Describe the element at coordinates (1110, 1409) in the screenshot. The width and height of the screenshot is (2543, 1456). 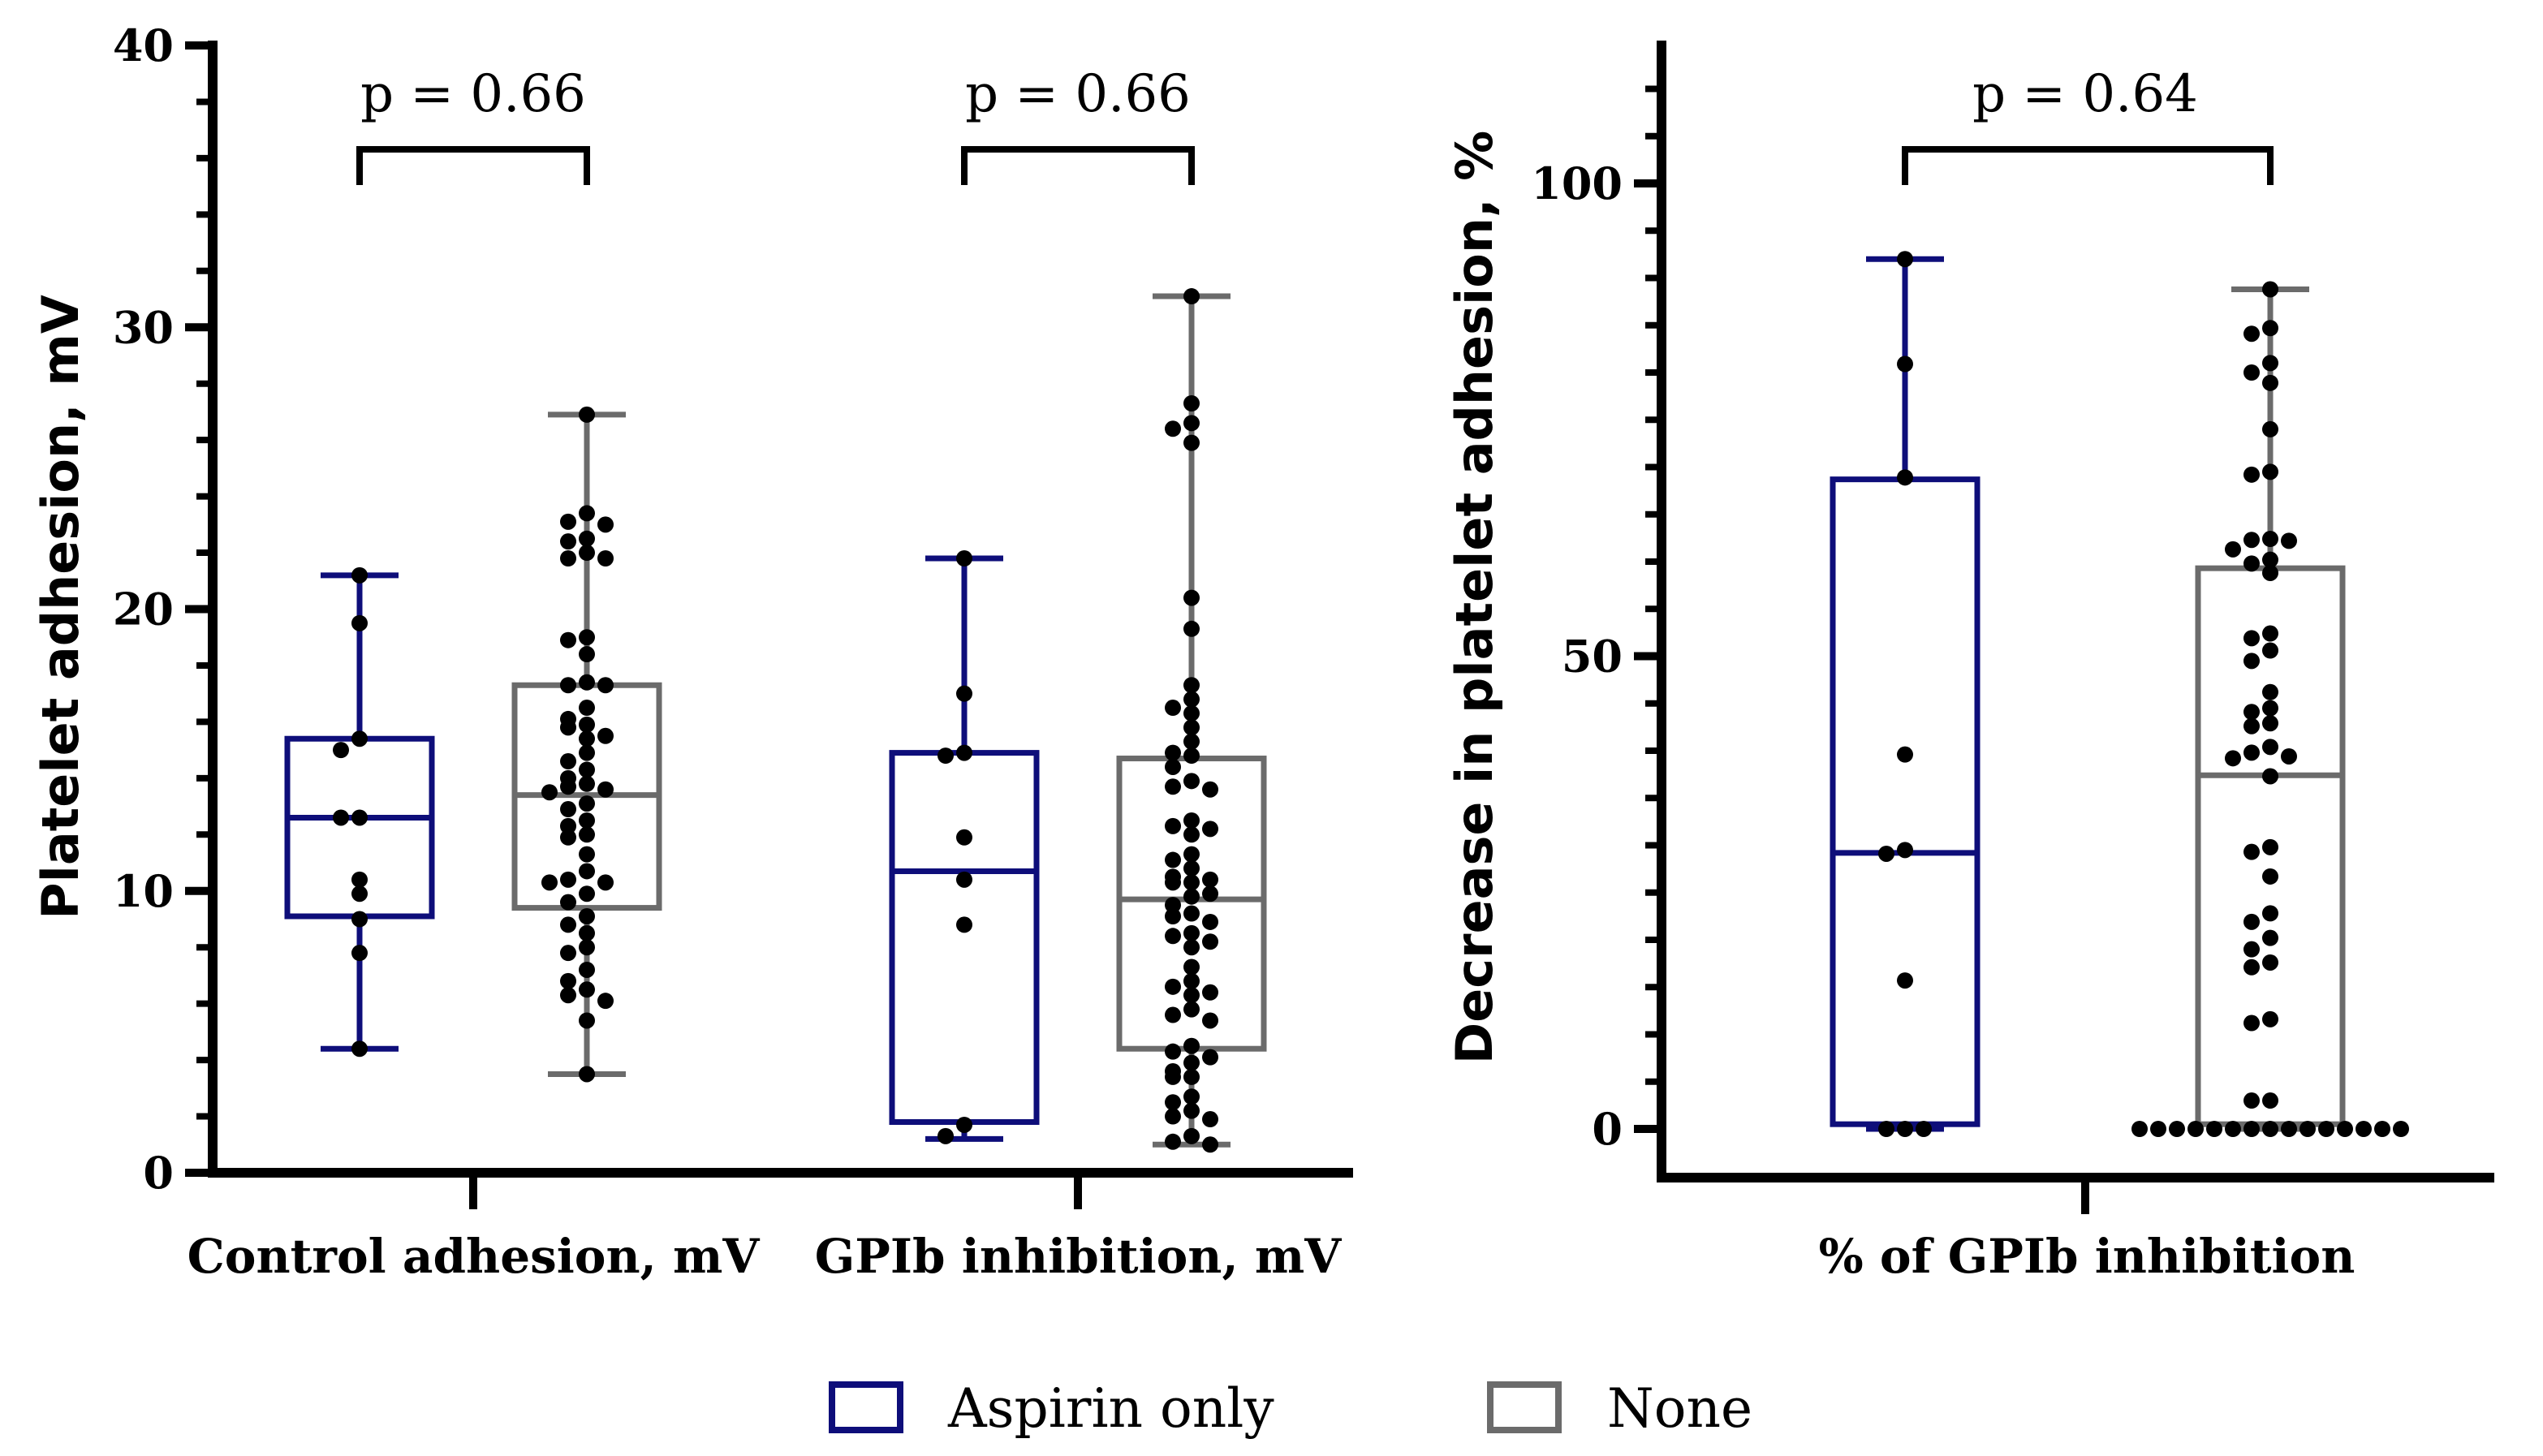
I see `legend-label-aspirin: Aspirin only` at that location.